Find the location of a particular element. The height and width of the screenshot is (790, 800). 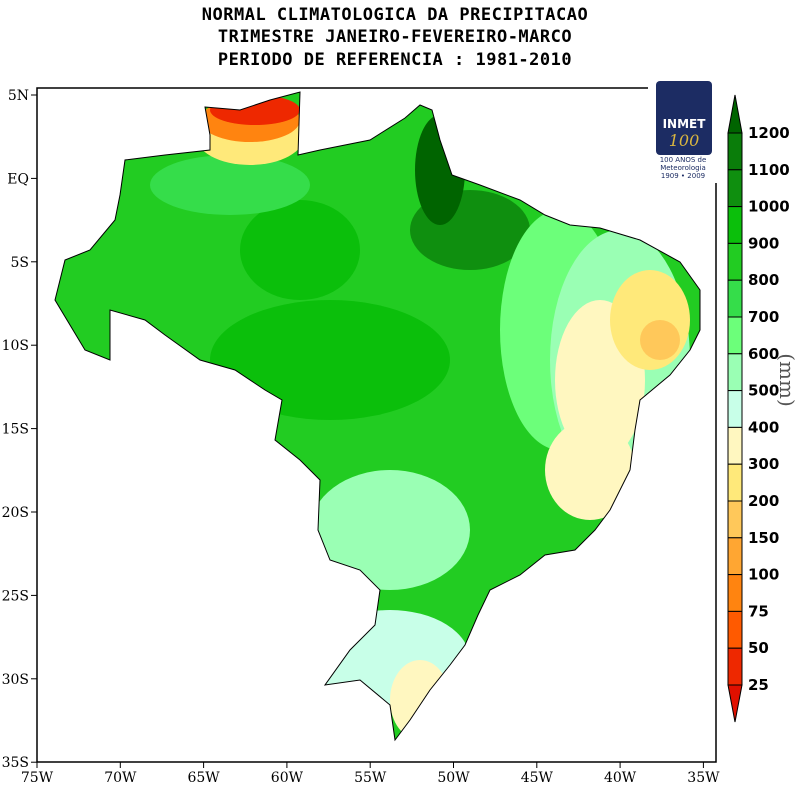

logo-caption-2: Meteorologia is located at coordinates (683, 168).